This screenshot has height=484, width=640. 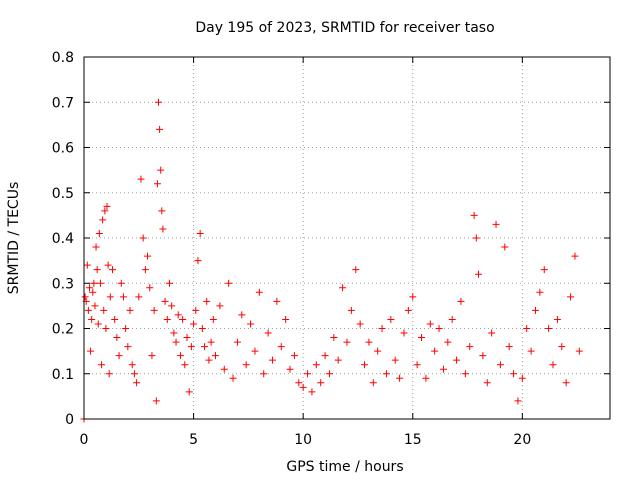 What do you see at coordinates (63, 194) in the screenshot?
I see `y-tick-label: 0.5` at bounding box center [63, 194].